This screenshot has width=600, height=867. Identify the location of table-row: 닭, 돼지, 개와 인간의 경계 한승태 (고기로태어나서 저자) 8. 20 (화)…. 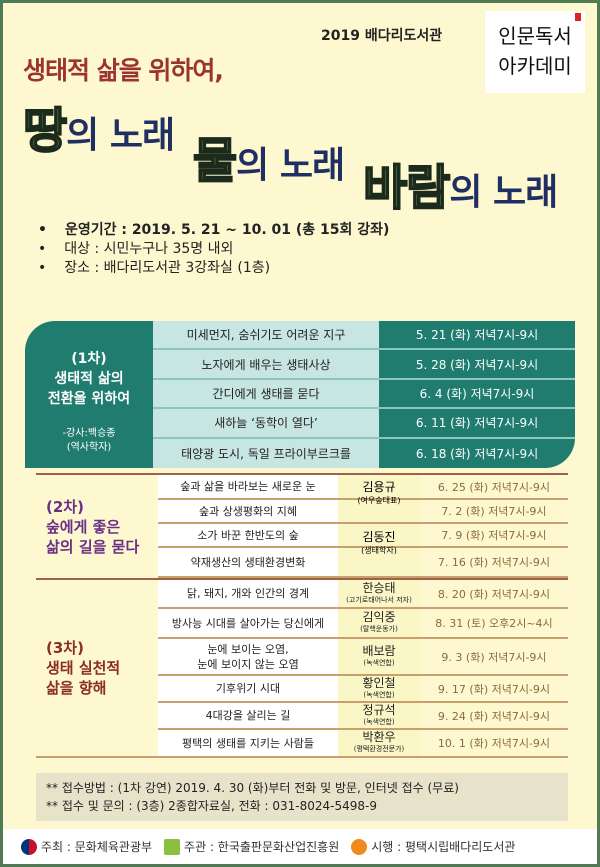
(363, 594).